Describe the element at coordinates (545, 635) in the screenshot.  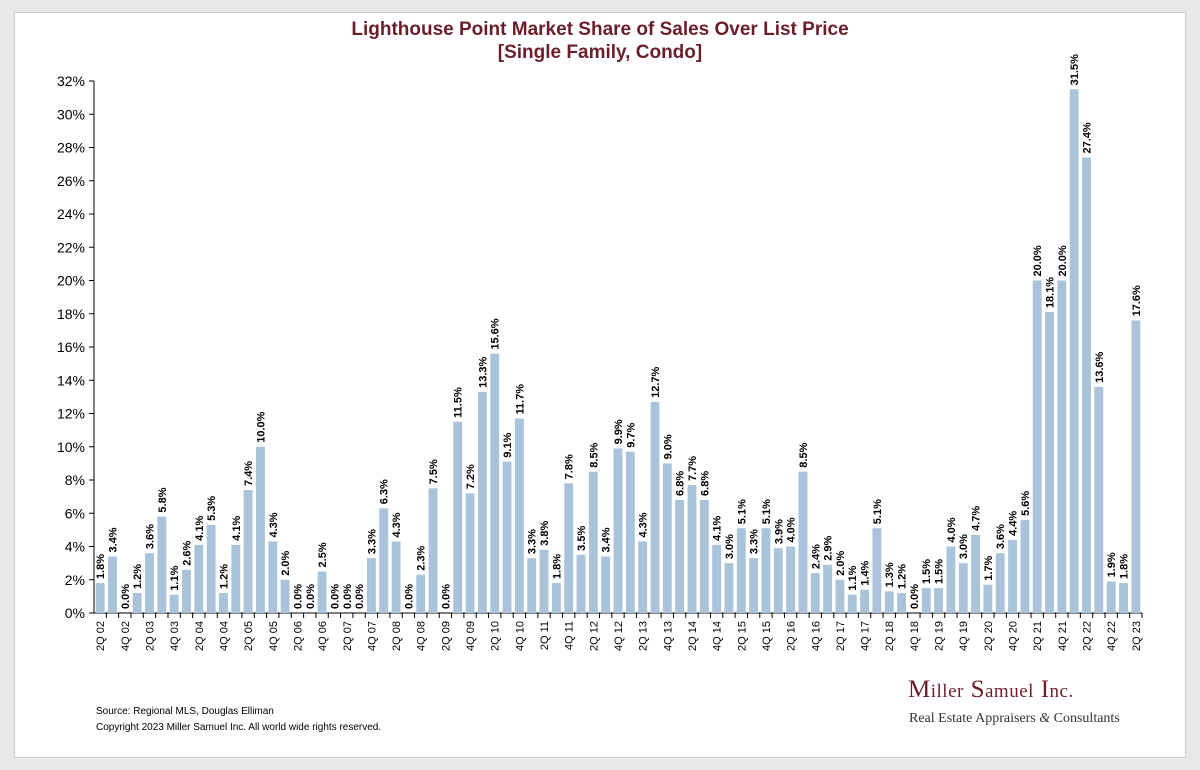
I see `x-tick-label: 2Q 11` at that location.